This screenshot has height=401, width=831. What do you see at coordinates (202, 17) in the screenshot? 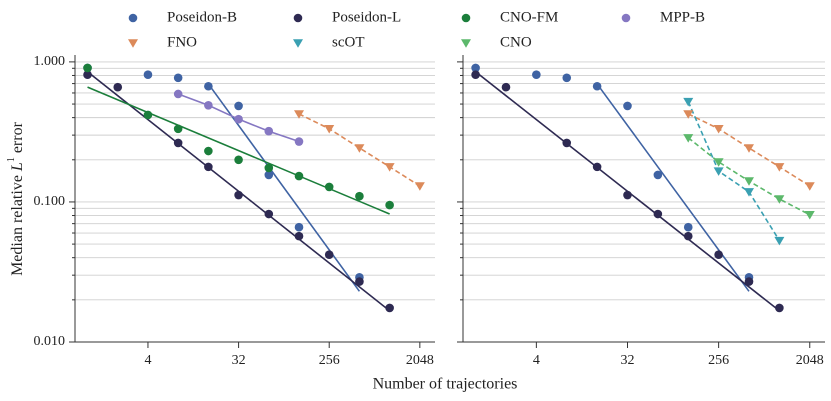
I see `legend-label: Poseidon-B` at bounding box center [202, 17].